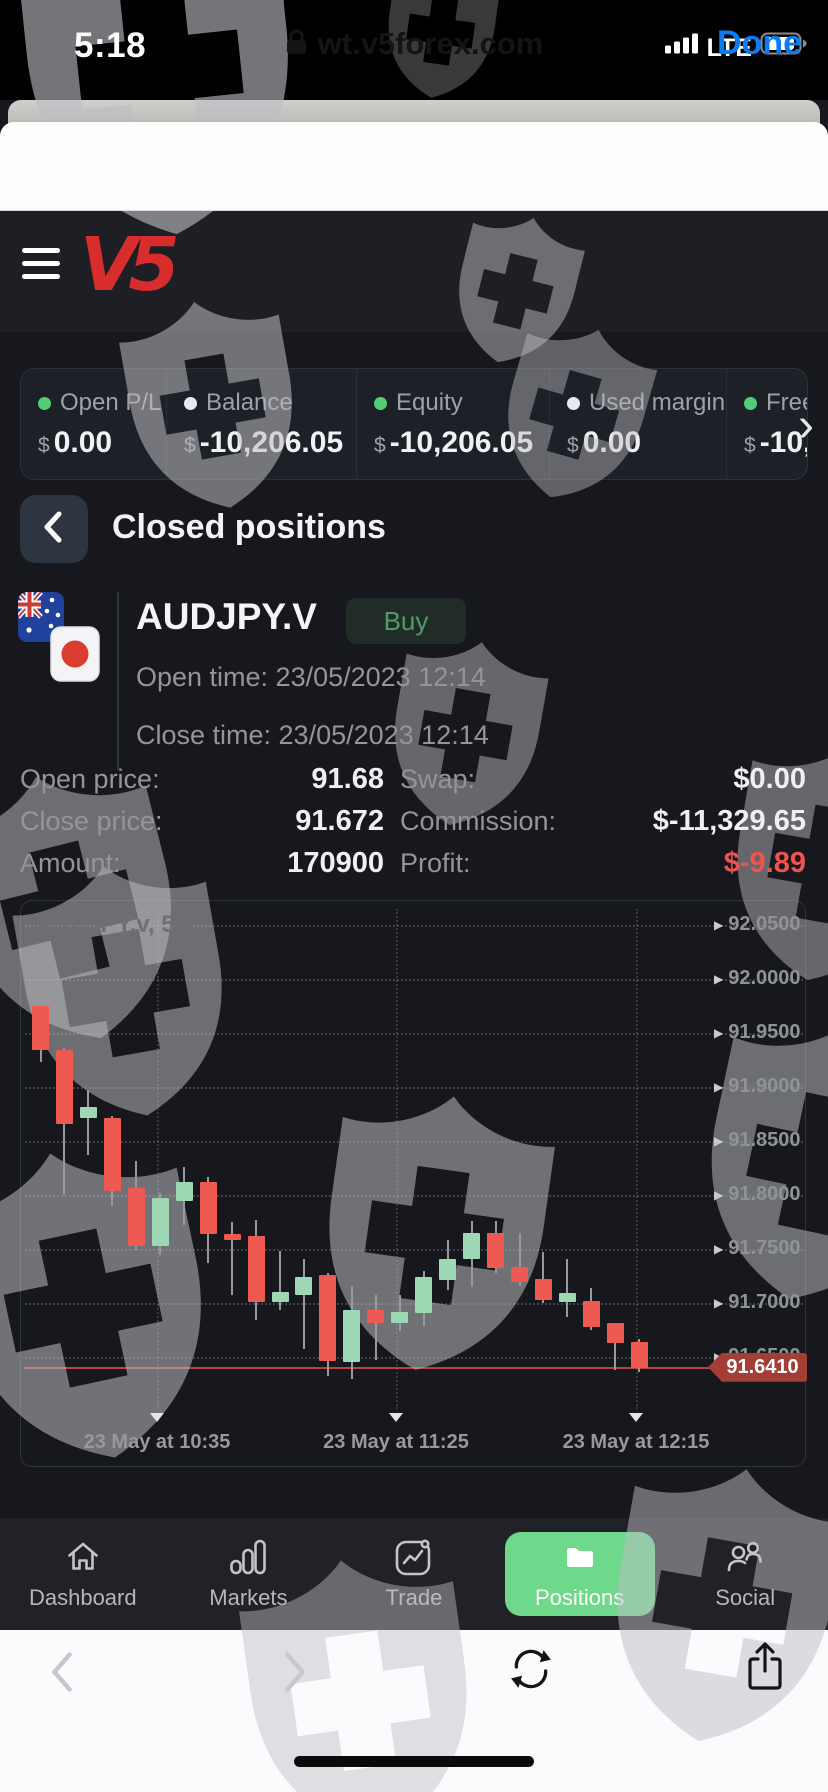  I want to click on logo-text: V5, so click(128, 265).